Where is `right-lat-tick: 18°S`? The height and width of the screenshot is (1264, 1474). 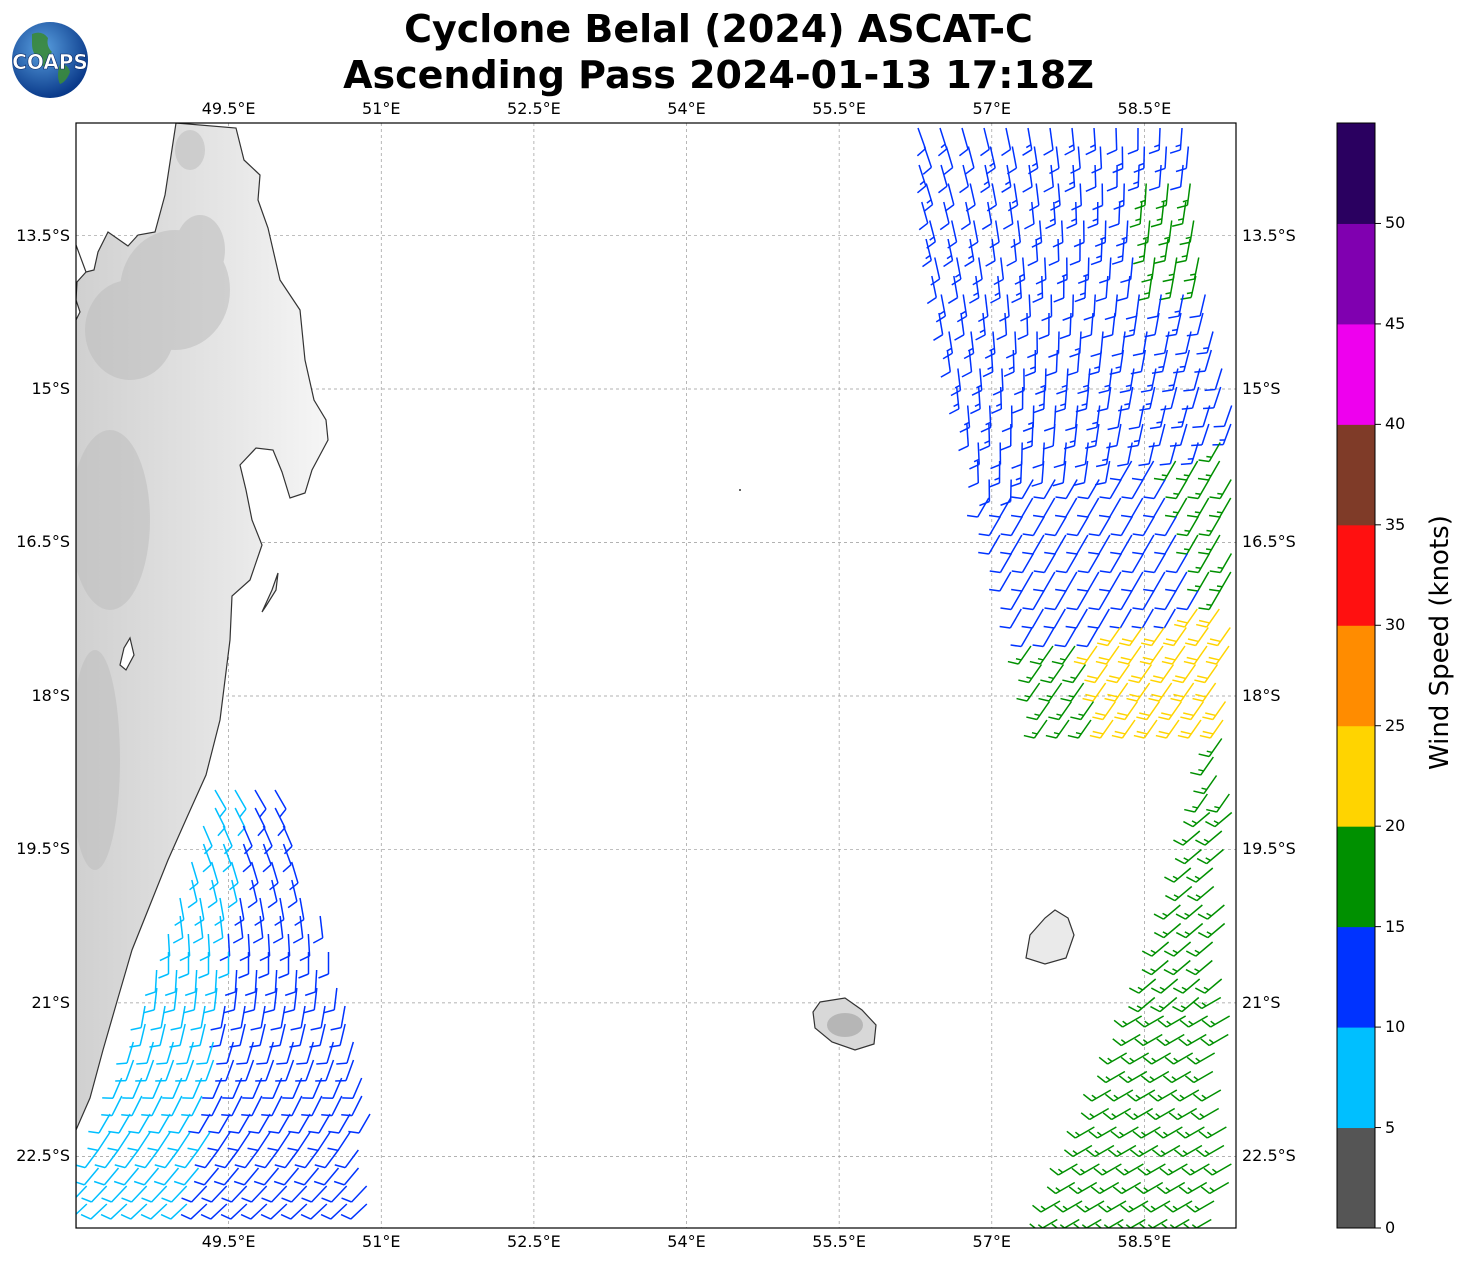 right-lat-tick: 18°S is located at coordinates (1261, 695).